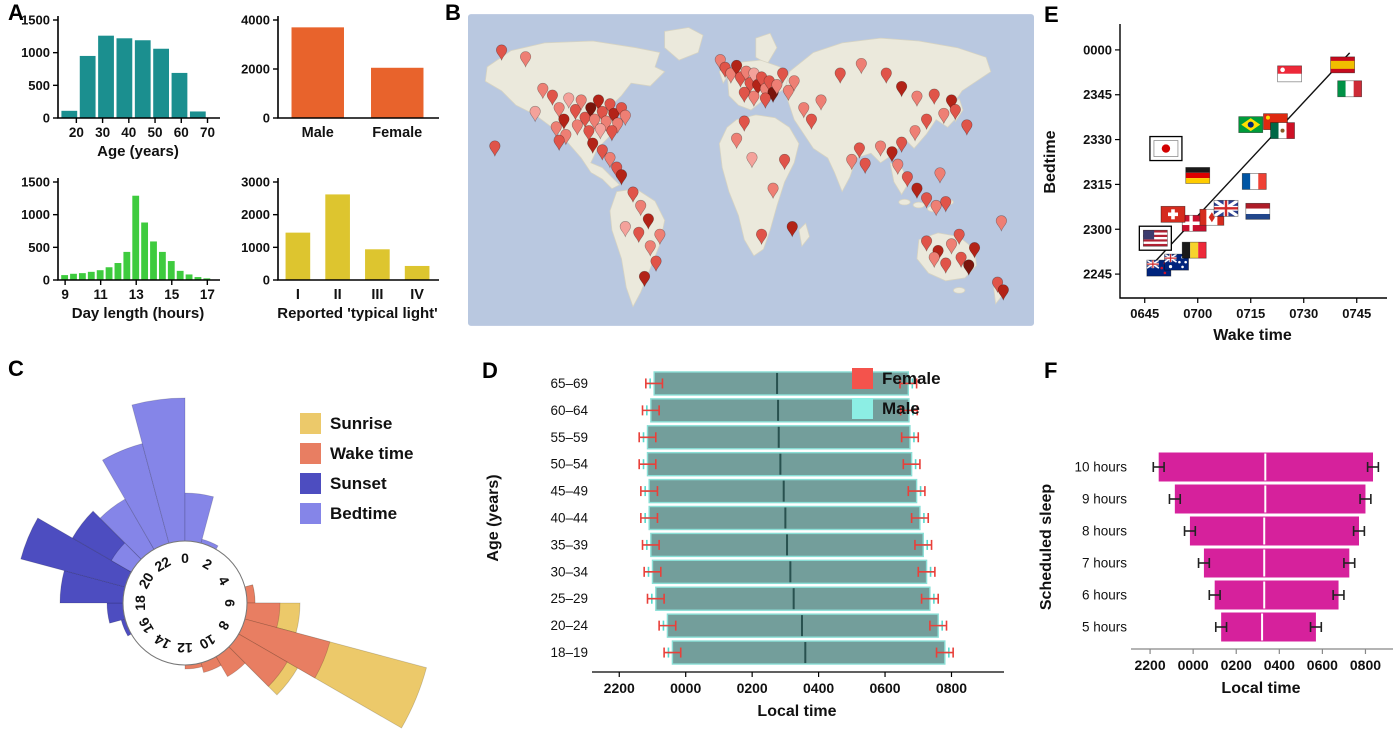  What do you see at coordinates (16, 368) in the screenshot?
I see `panel-label-c: C` at bounding box center [16, 368].